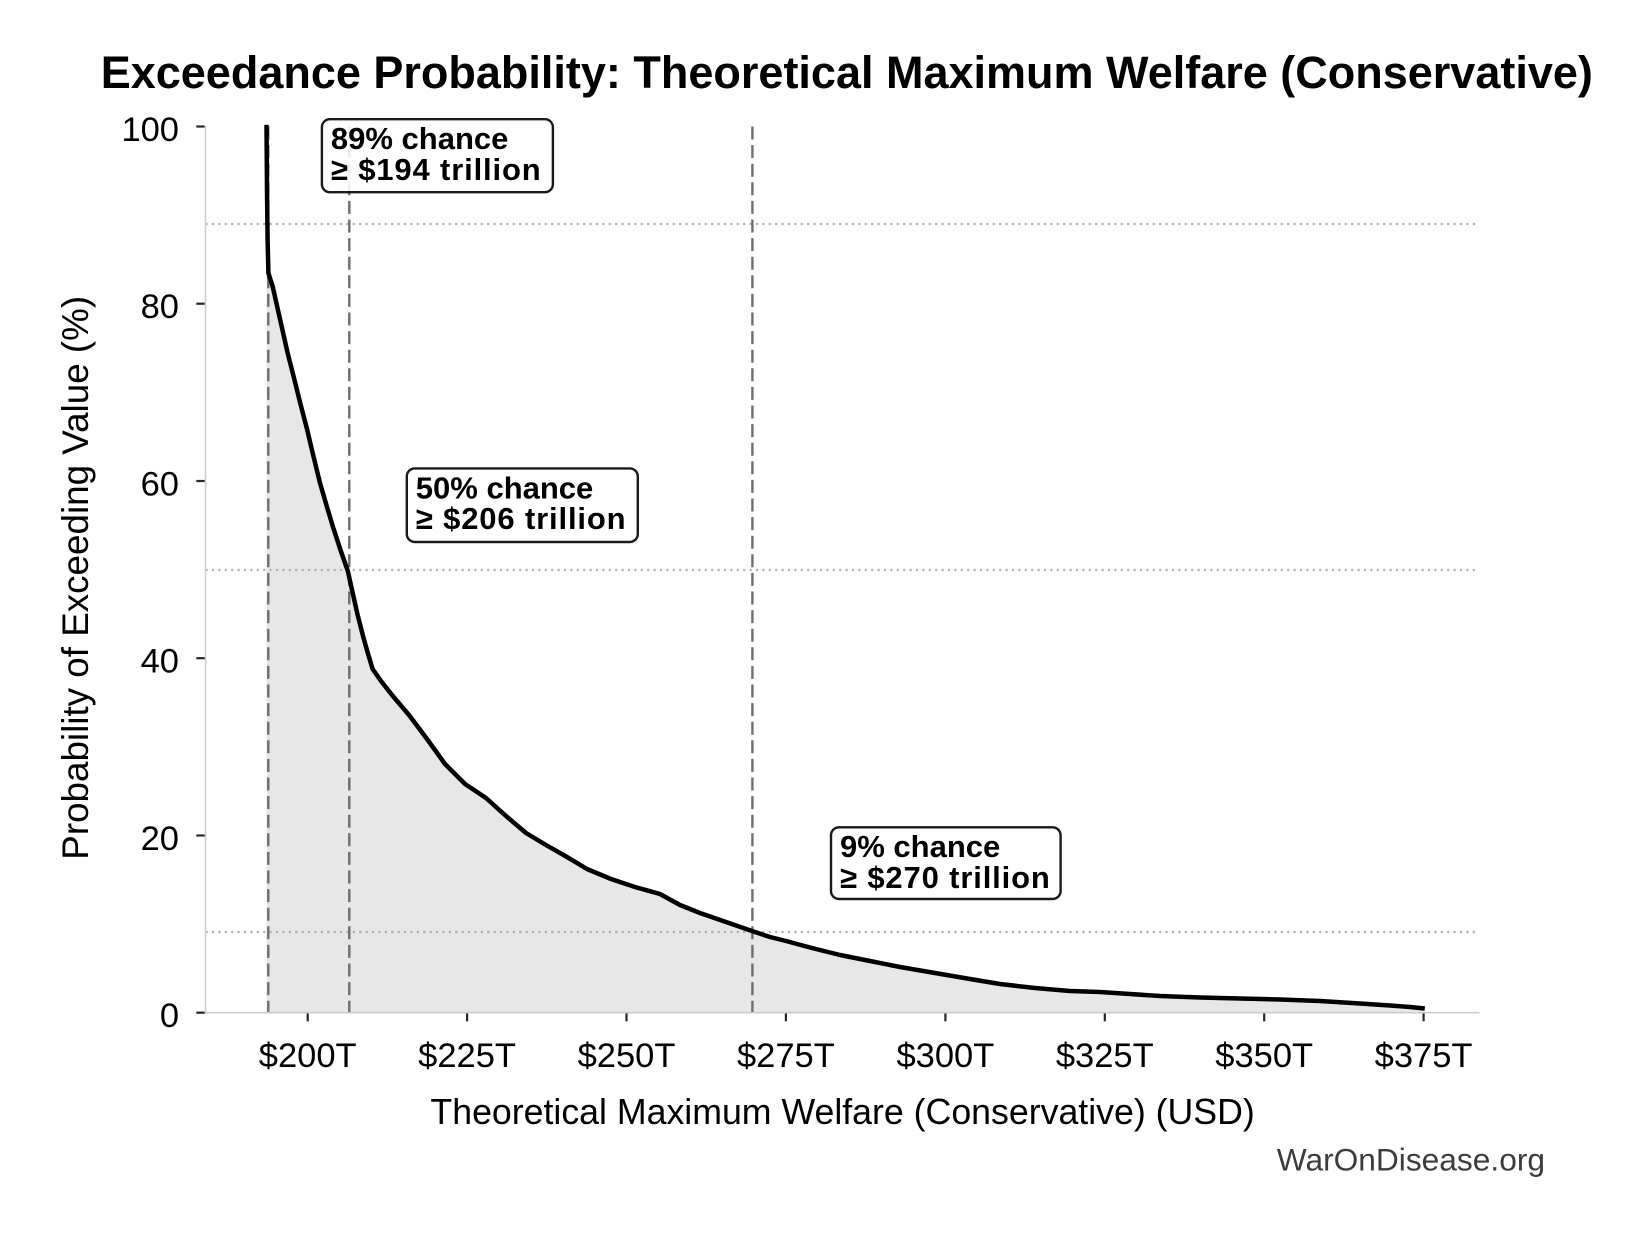 The image size is (1637, 1234). Describe the element at coordinates (75, 578) in the screenshot. I see `svg-text:Probability of Exceeding Value: Probability of Exceeding Value (%)` at that location.